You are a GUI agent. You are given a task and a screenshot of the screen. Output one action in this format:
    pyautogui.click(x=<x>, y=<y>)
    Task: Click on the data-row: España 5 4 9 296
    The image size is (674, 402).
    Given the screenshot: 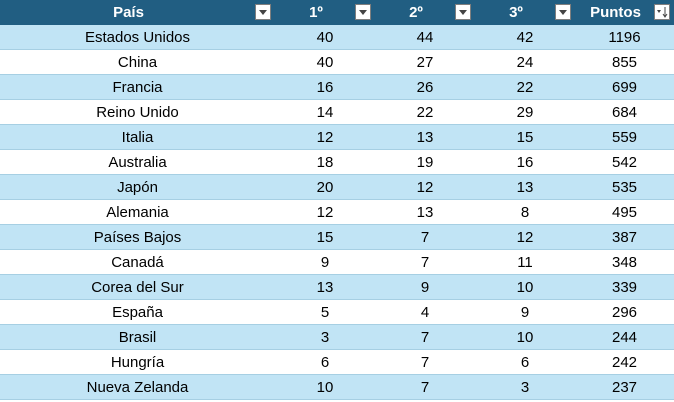 What is the action you would take?
    pyautogui.click(x=337, y=312)
    